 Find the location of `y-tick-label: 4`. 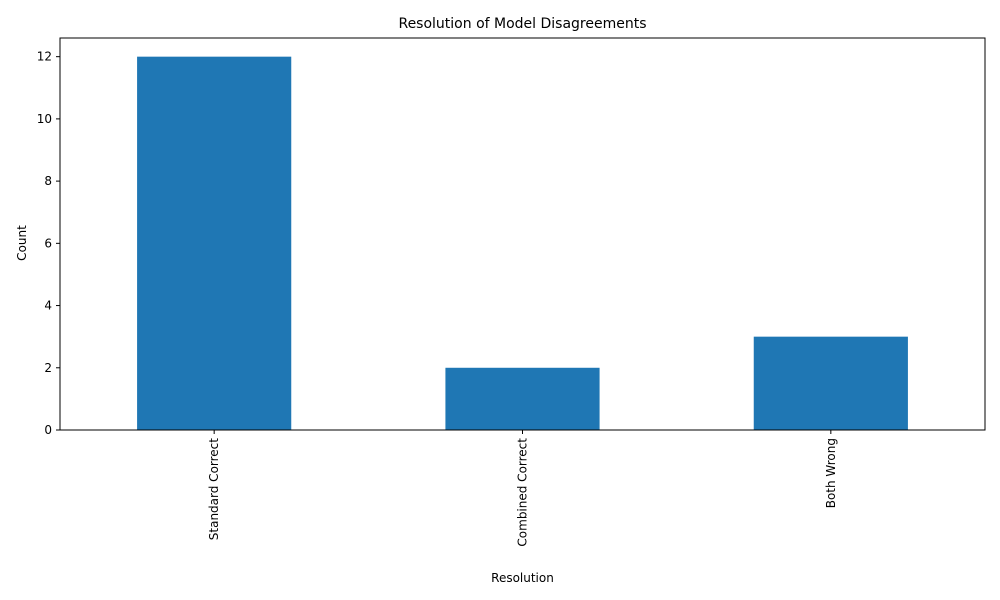

y-tick-label: 4 is located at coordinates (48, 306).